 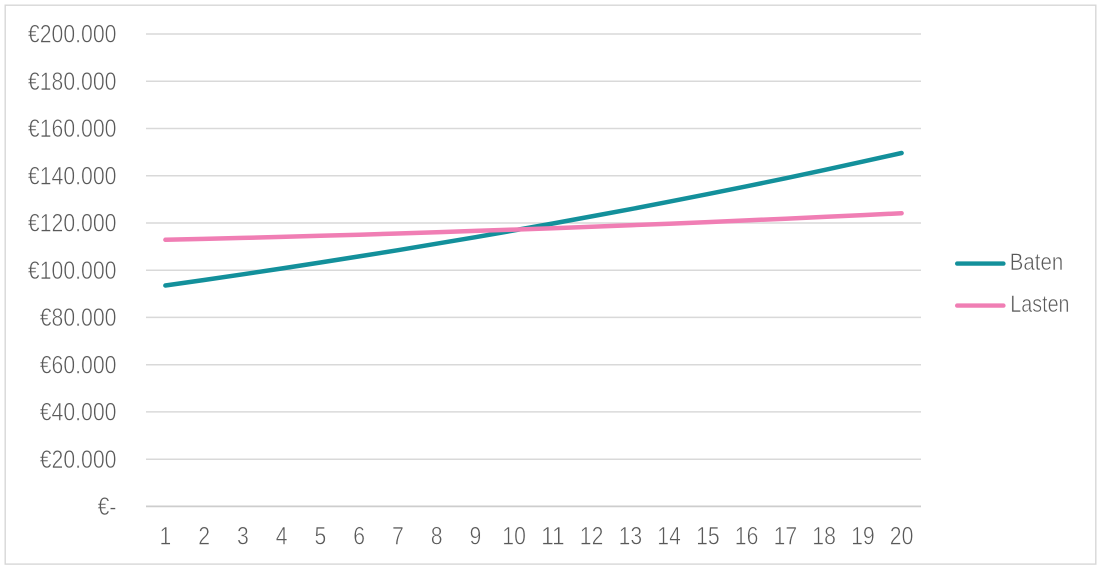 I want to click on svg-text: €60.000, so click(x=78, y=365).